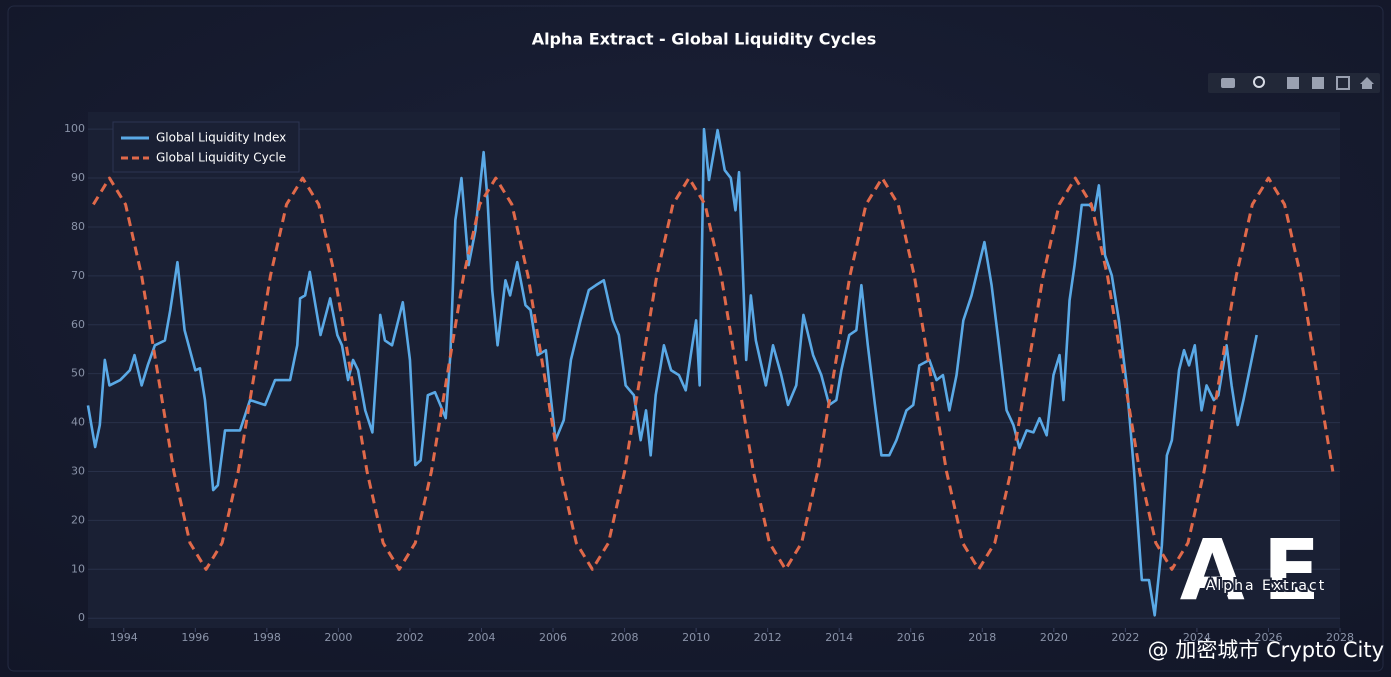 This screenshot has height=677, width=1391. Describe the element at coordinates (696, 637) in the screenshot. I see `x-tick-label: 2010` at that location.